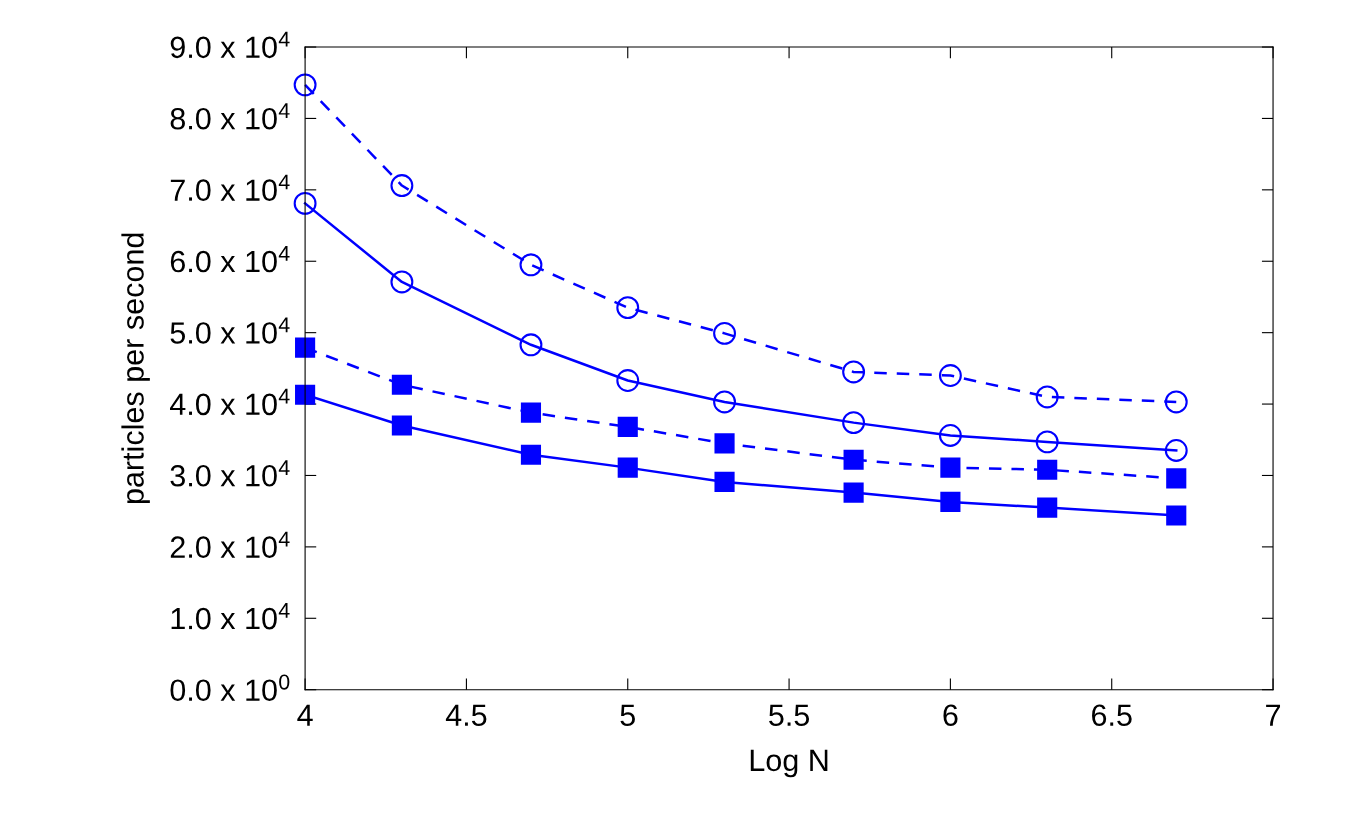  I want to click on x-tick-label: 5, so click(627, 715).